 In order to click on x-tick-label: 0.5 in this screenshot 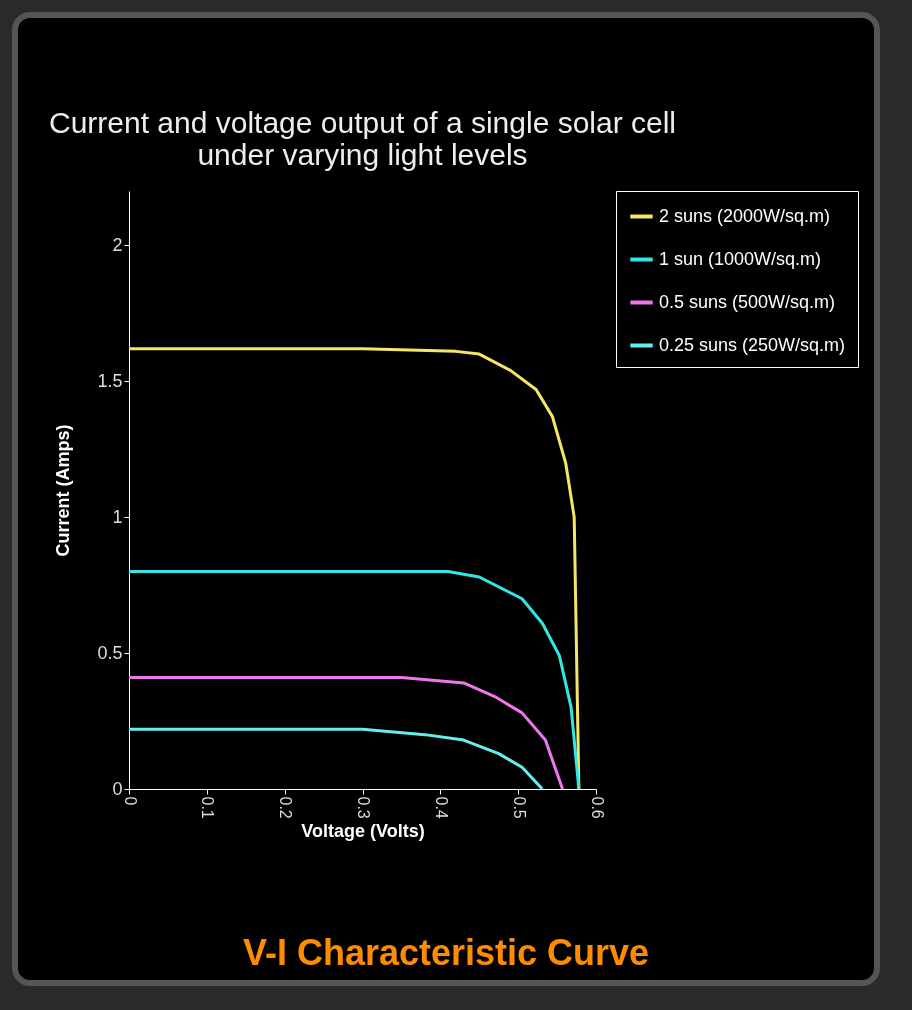, I will do `click(519, 807)`.